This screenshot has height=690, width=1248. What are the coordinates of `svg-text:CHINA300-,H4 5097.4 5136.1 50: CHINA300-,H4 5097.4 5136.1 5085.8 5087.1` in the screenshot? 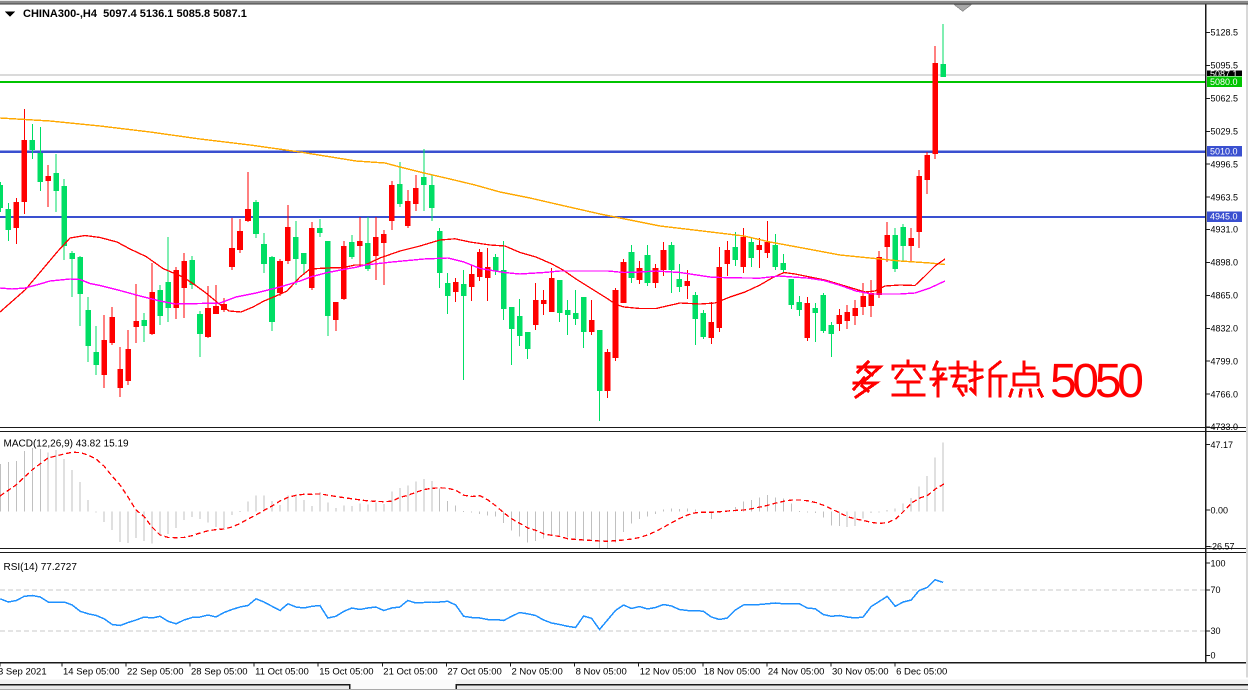 It's located at (135, 14).